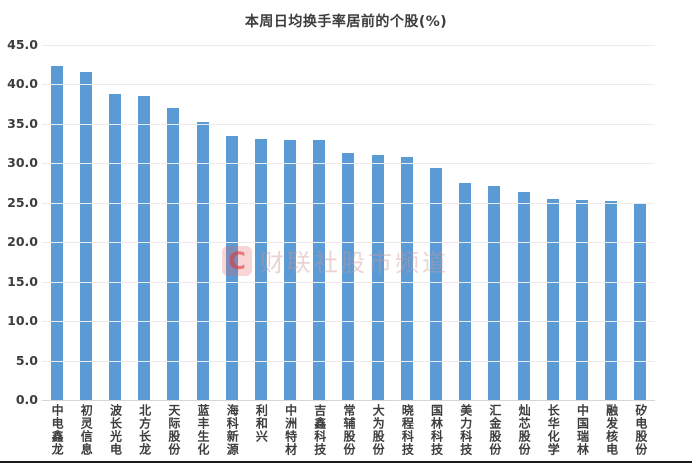  I want to click on x-label-slot: 中电鑫龙, so click(56, 433).